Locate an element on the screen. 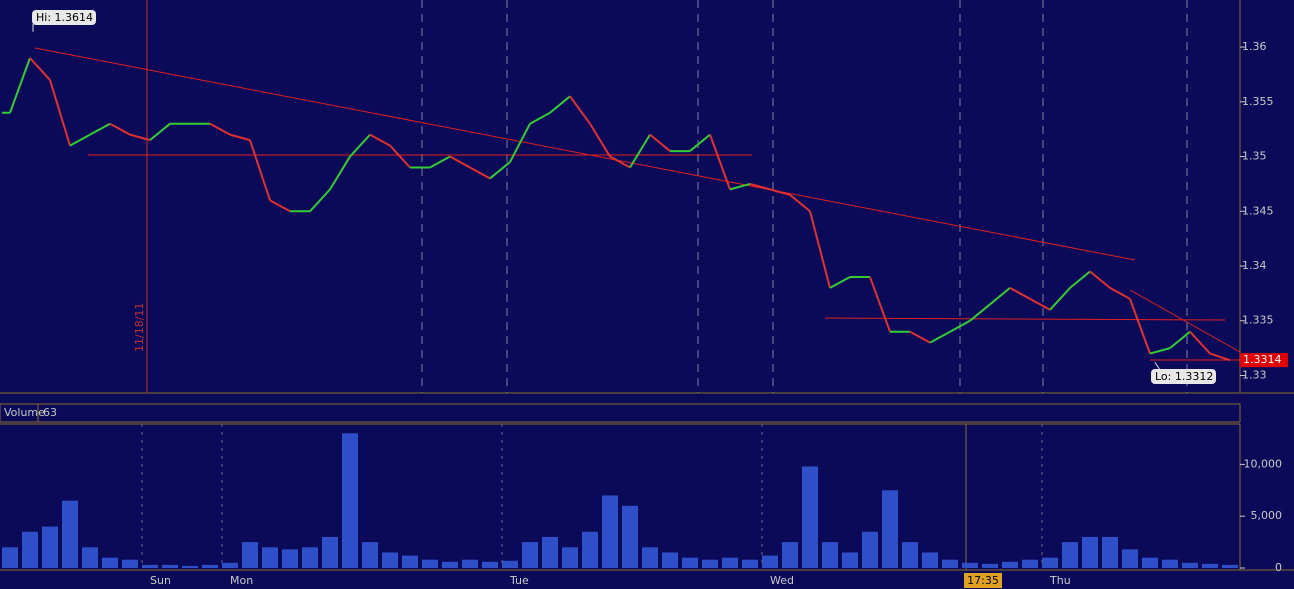  y-tick-label: 1.33 is located at coordinates (1254, 374).